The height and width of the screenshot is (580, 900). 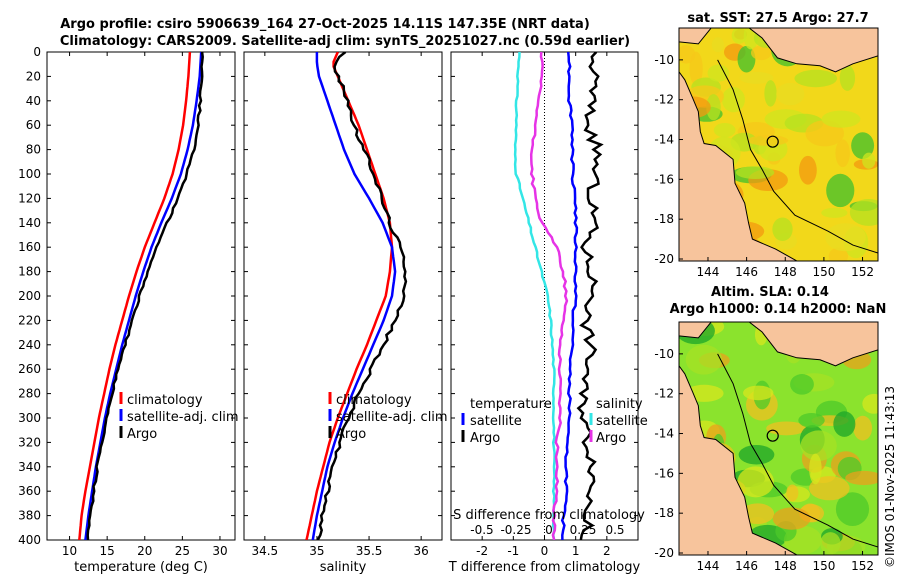 What do you see at coordinates (29, 467) in the screenshot?
I see `y-tick-label: 340` at bounding box center [29, 467].